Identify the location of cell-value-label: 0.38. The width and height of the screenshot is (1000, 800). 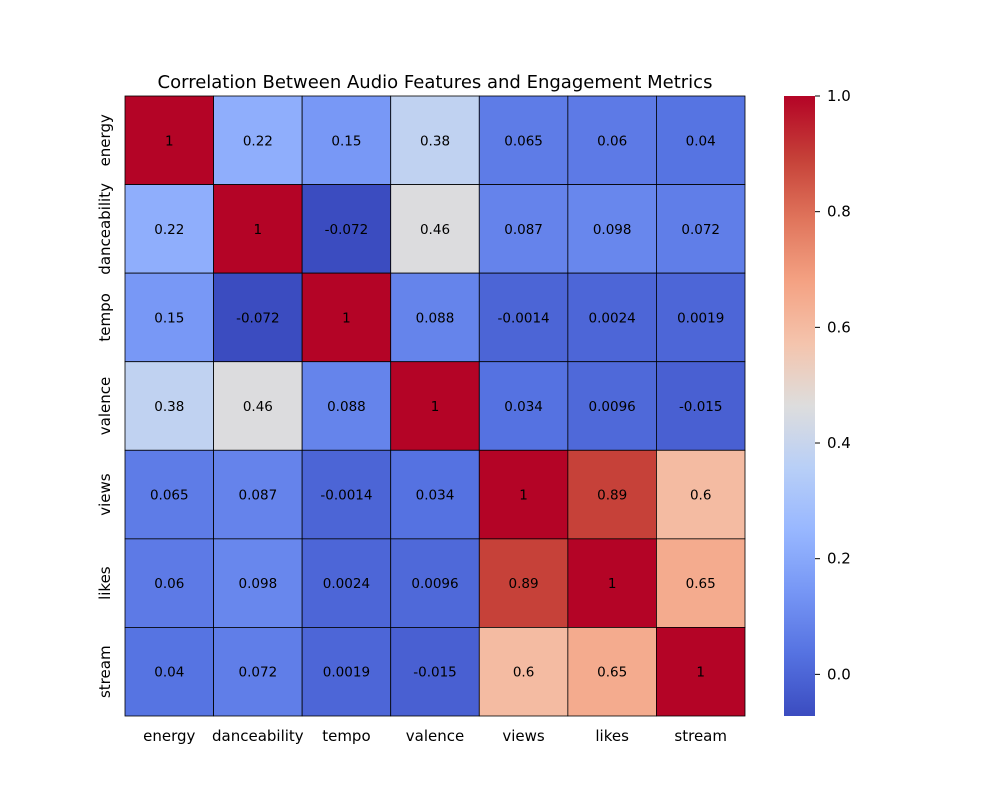
(169, 407).